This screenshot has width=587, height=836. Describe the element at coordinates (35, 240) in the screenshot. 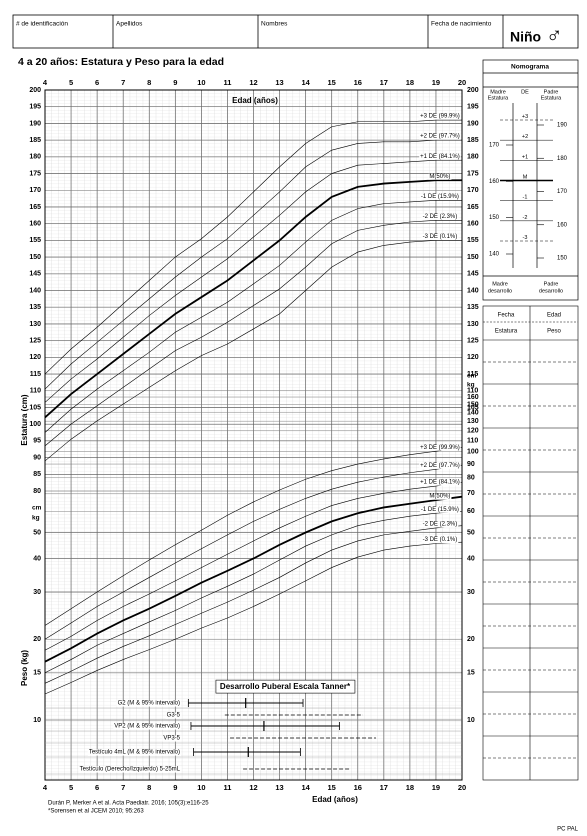

I see `y-tick-label: 155` at that location.